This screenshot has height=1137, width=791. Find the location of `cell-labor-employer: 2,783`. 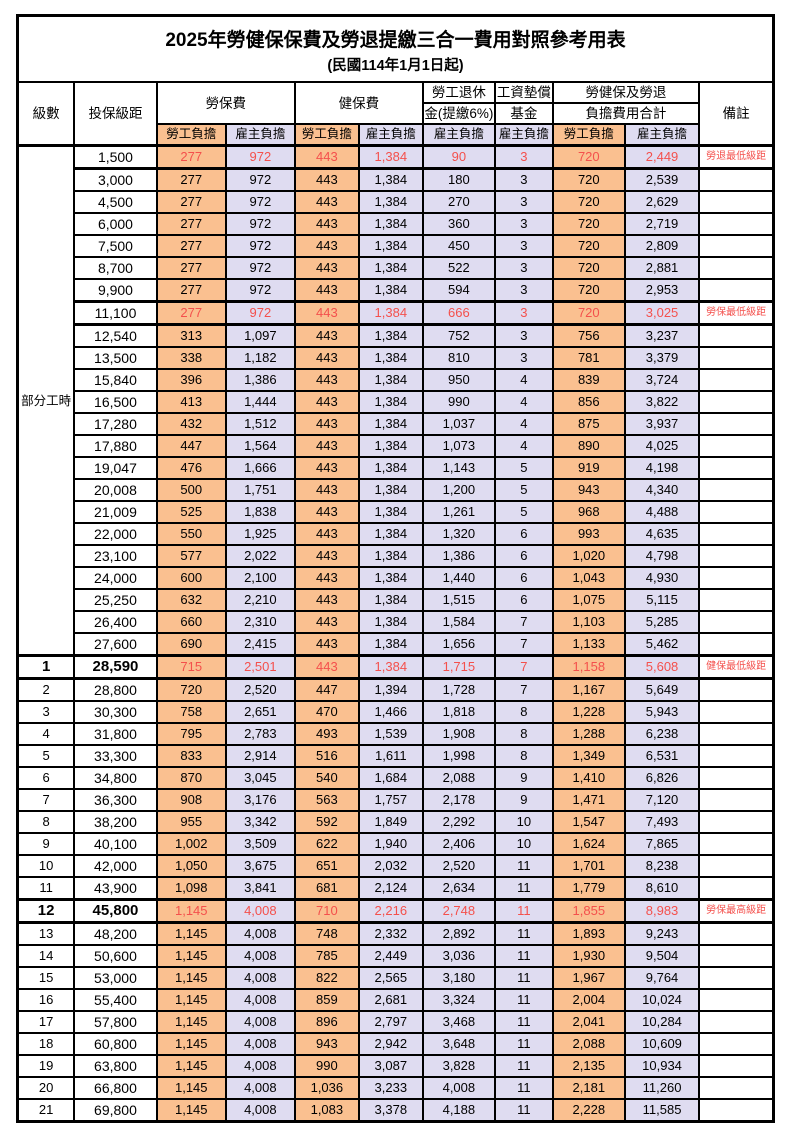

cell-labor-employer: 2,783 is located at coordinates (260, 734).